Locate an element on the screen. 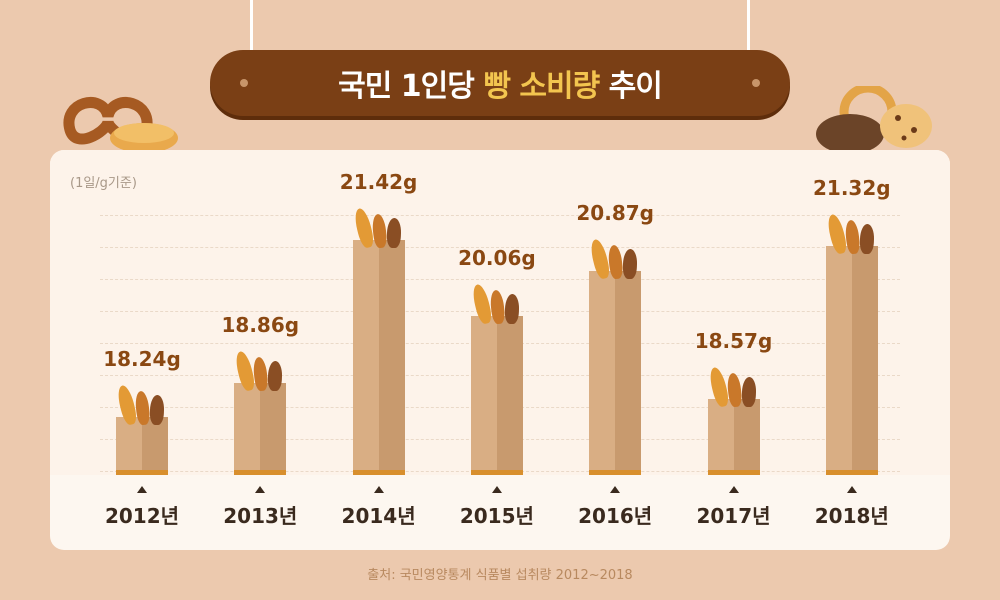  title-highlight: 빵 is located at coordinates (497, 86).